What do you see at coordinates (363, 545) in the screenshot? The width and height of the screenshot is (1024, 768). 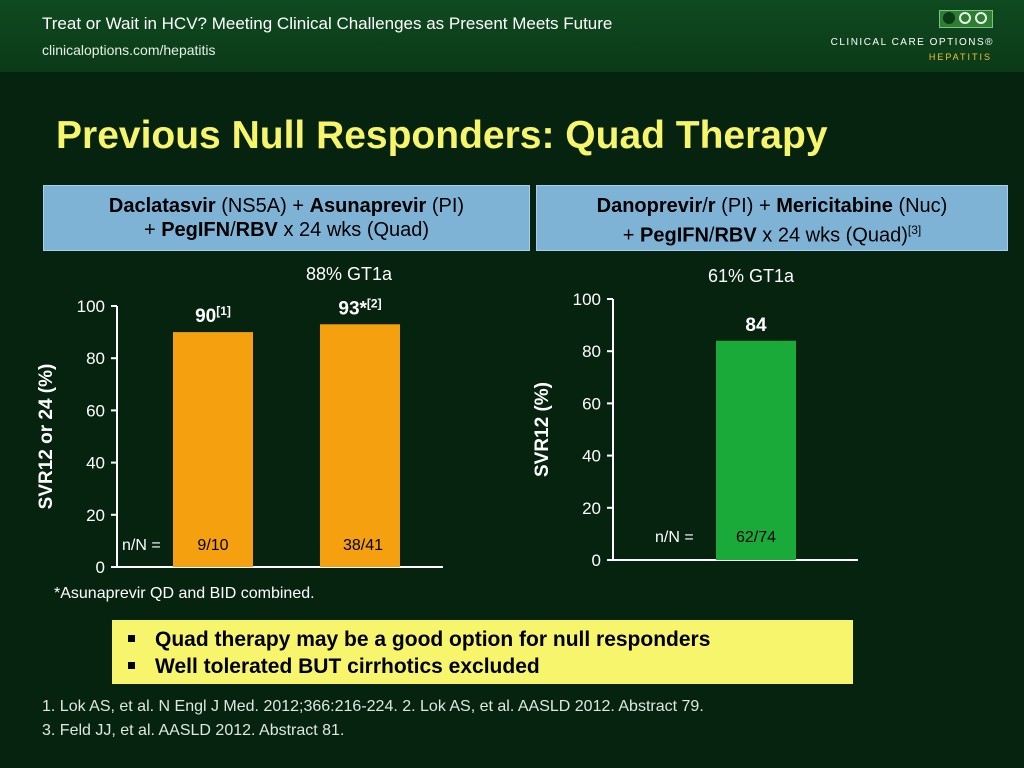 I see `n-value-label: 38/41` at bounding box center [363, 545].